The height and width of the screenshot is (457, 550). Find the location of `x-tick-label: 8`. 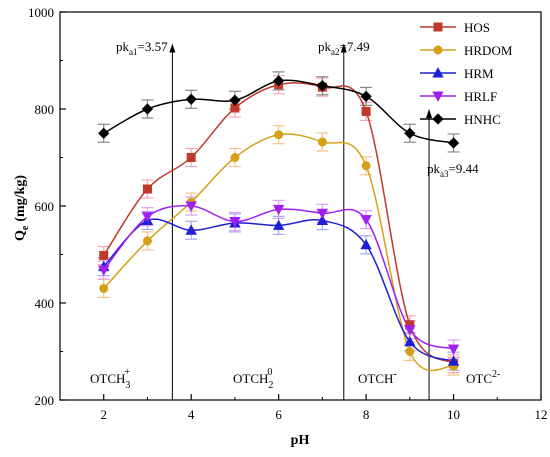

x-tick-label: 8 is located at coordinates (366, 414).